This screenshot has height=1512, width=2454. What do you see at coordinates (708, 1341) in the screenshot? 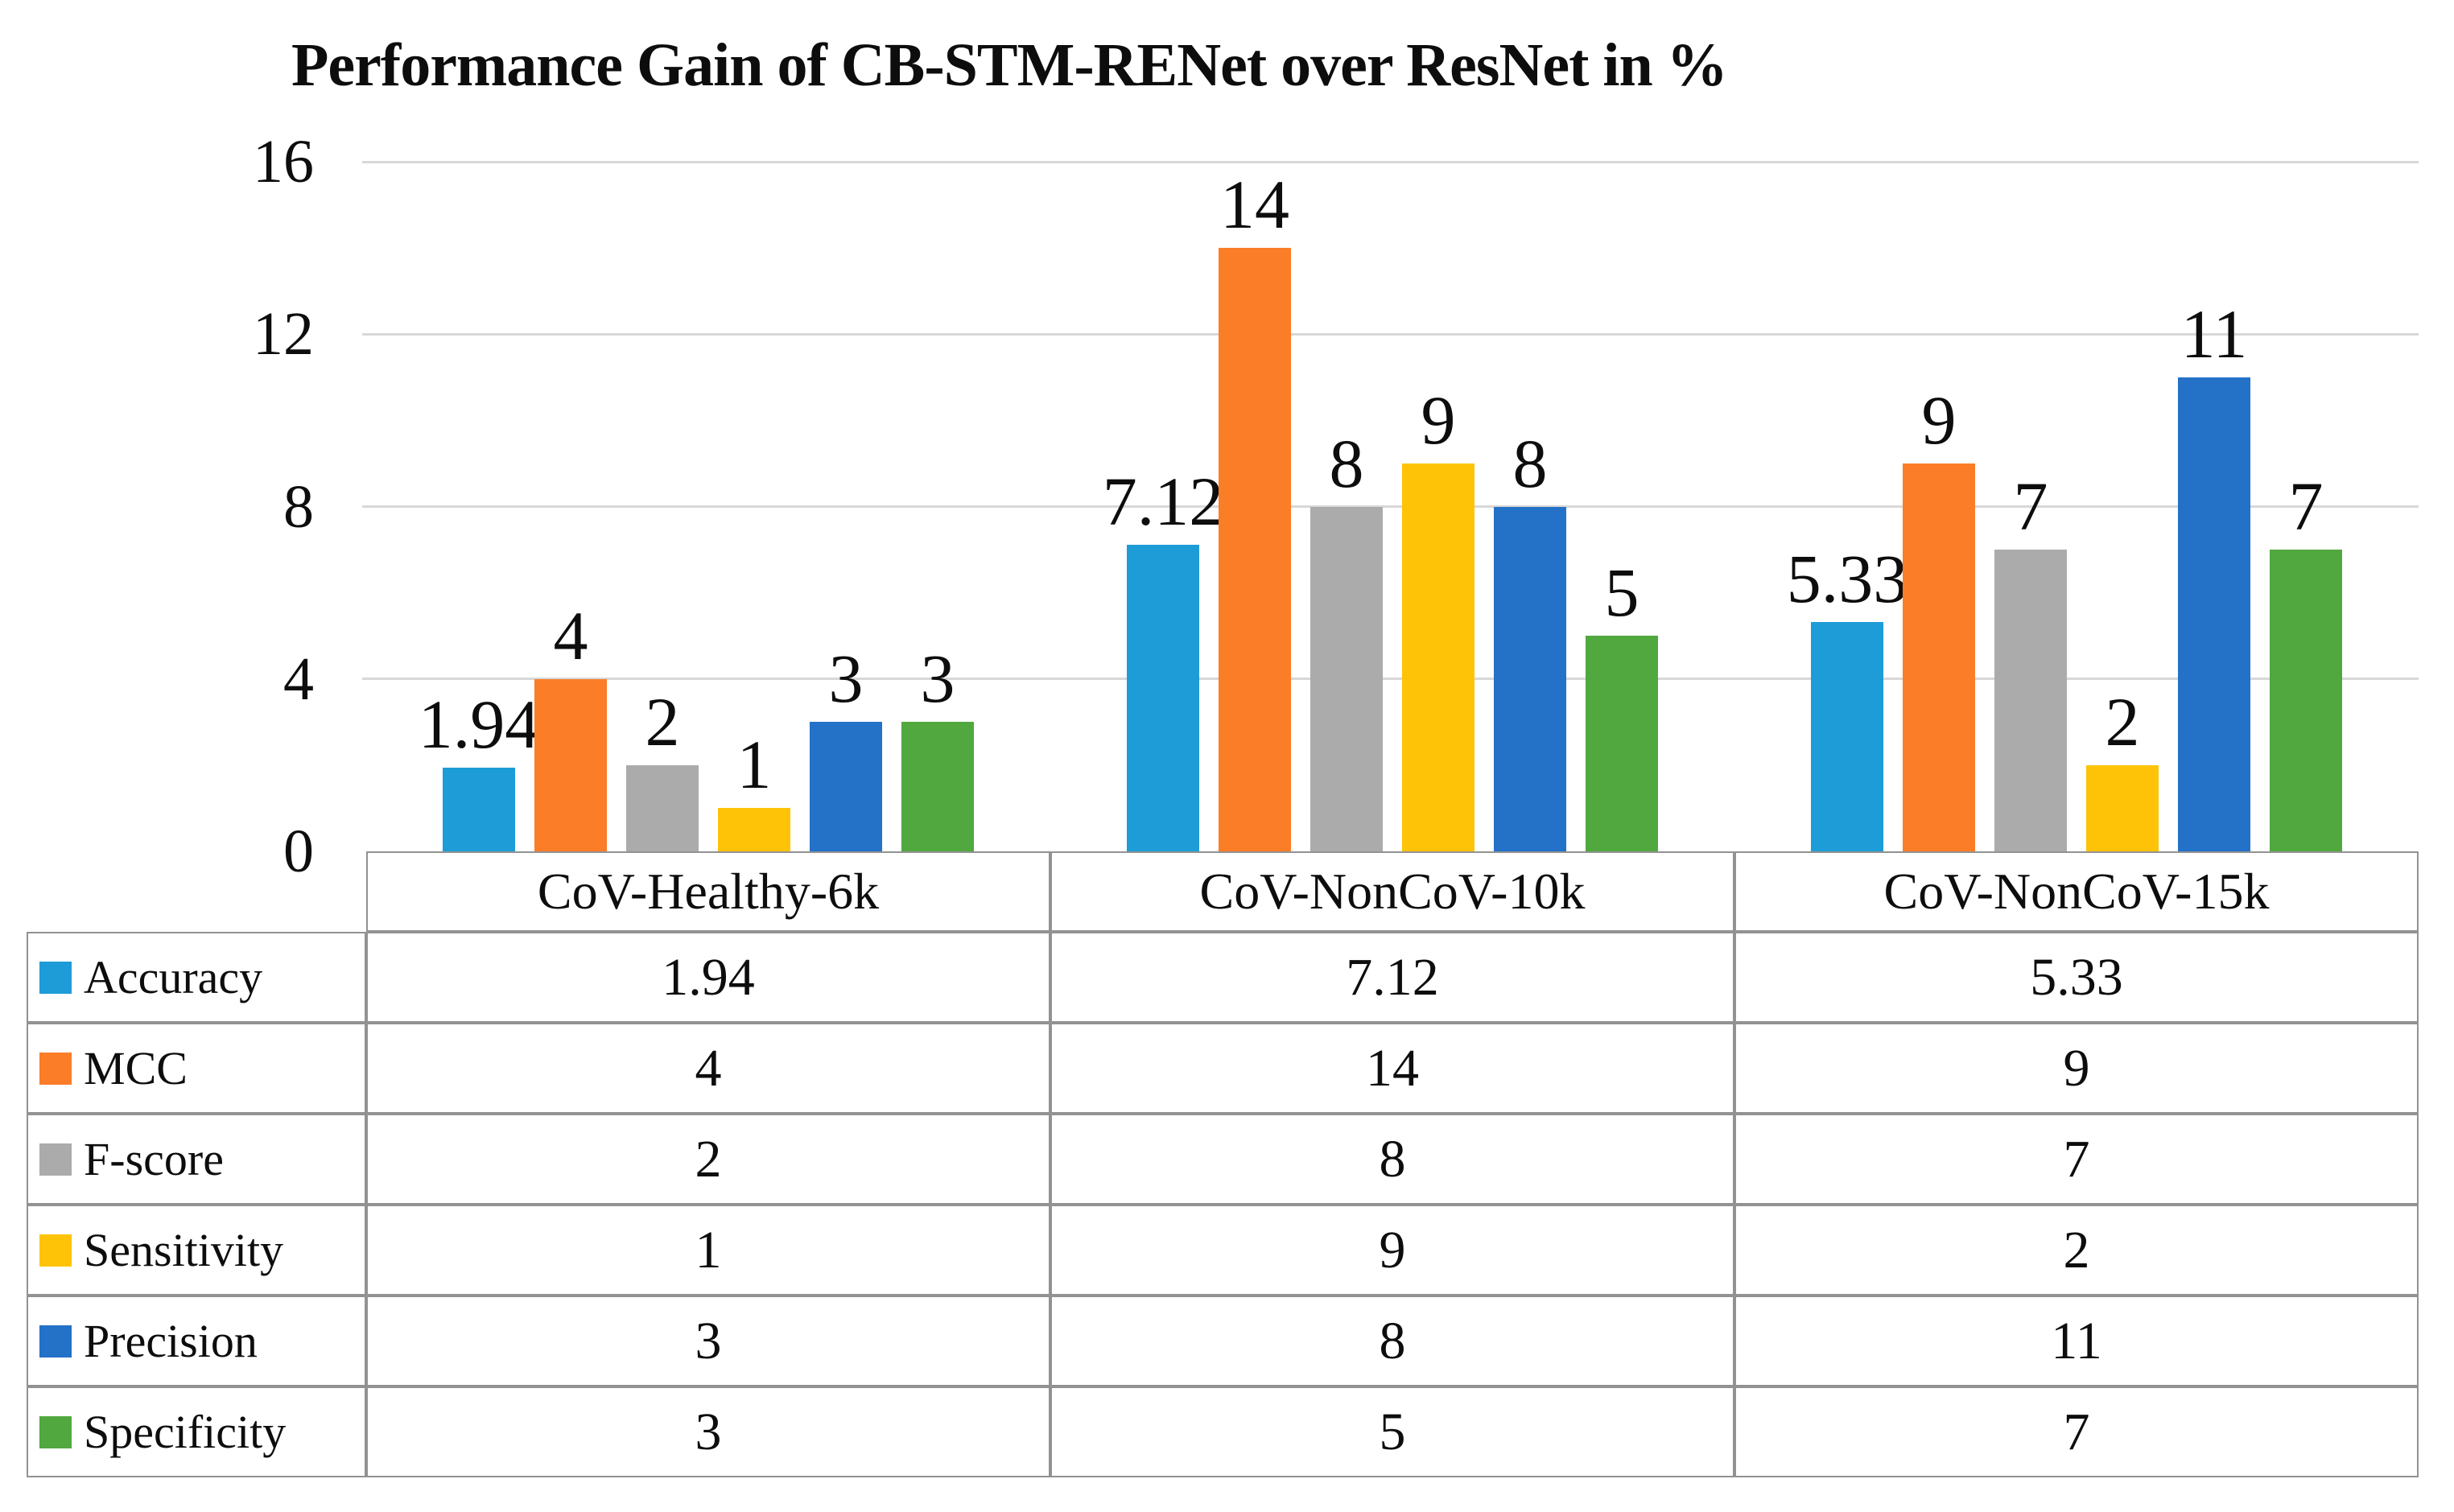
I see `table-value-cell-precision-cov-healthy-6k: 3` at bounding box center [708, 1341].